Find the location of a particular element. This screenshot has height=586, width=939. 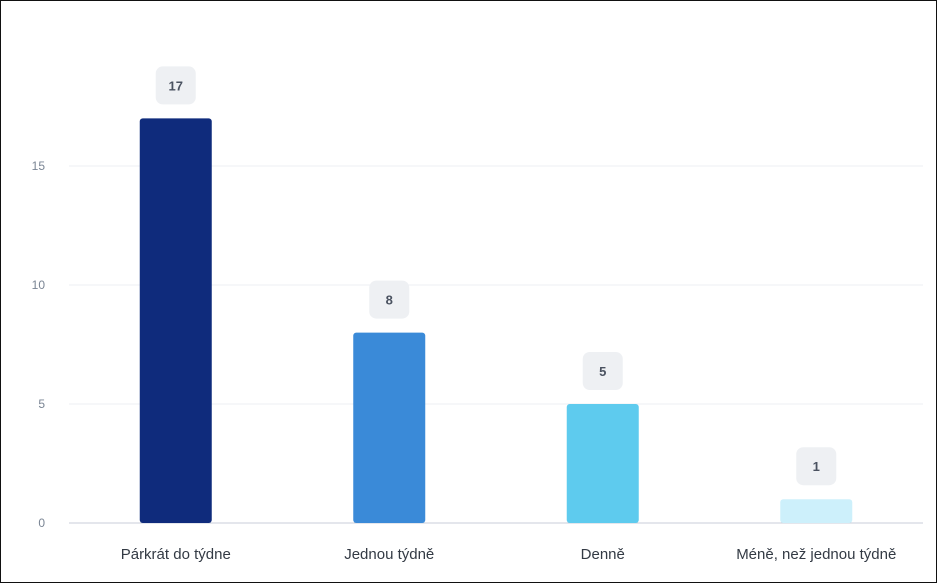

y-tick-label: 0 is located at coordinates (41, 523).